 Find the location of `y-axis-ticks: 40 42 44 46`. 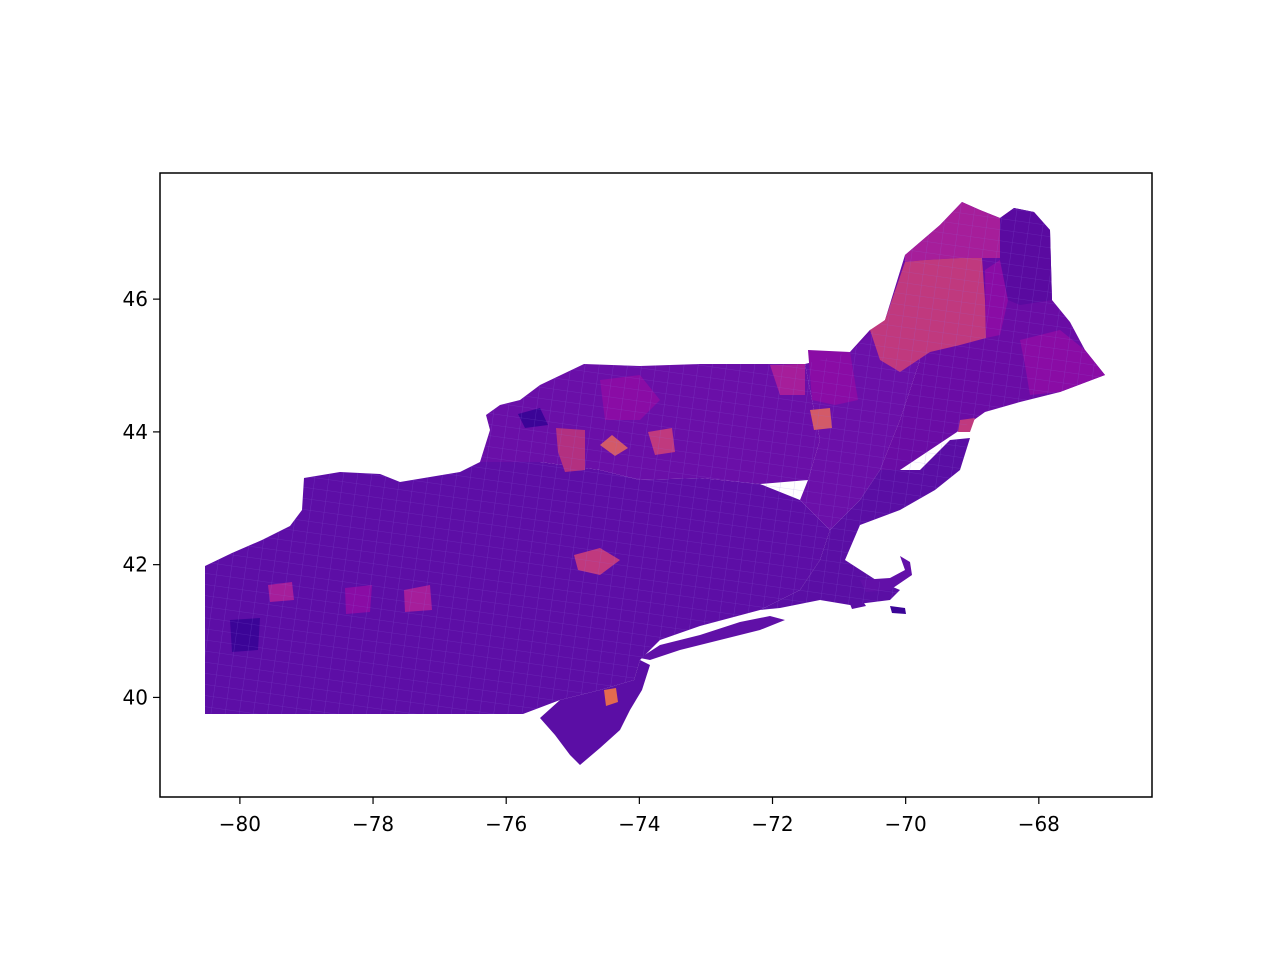

y-axis-ticks: 40 42 44 46 is located at coordinates (141, 498).